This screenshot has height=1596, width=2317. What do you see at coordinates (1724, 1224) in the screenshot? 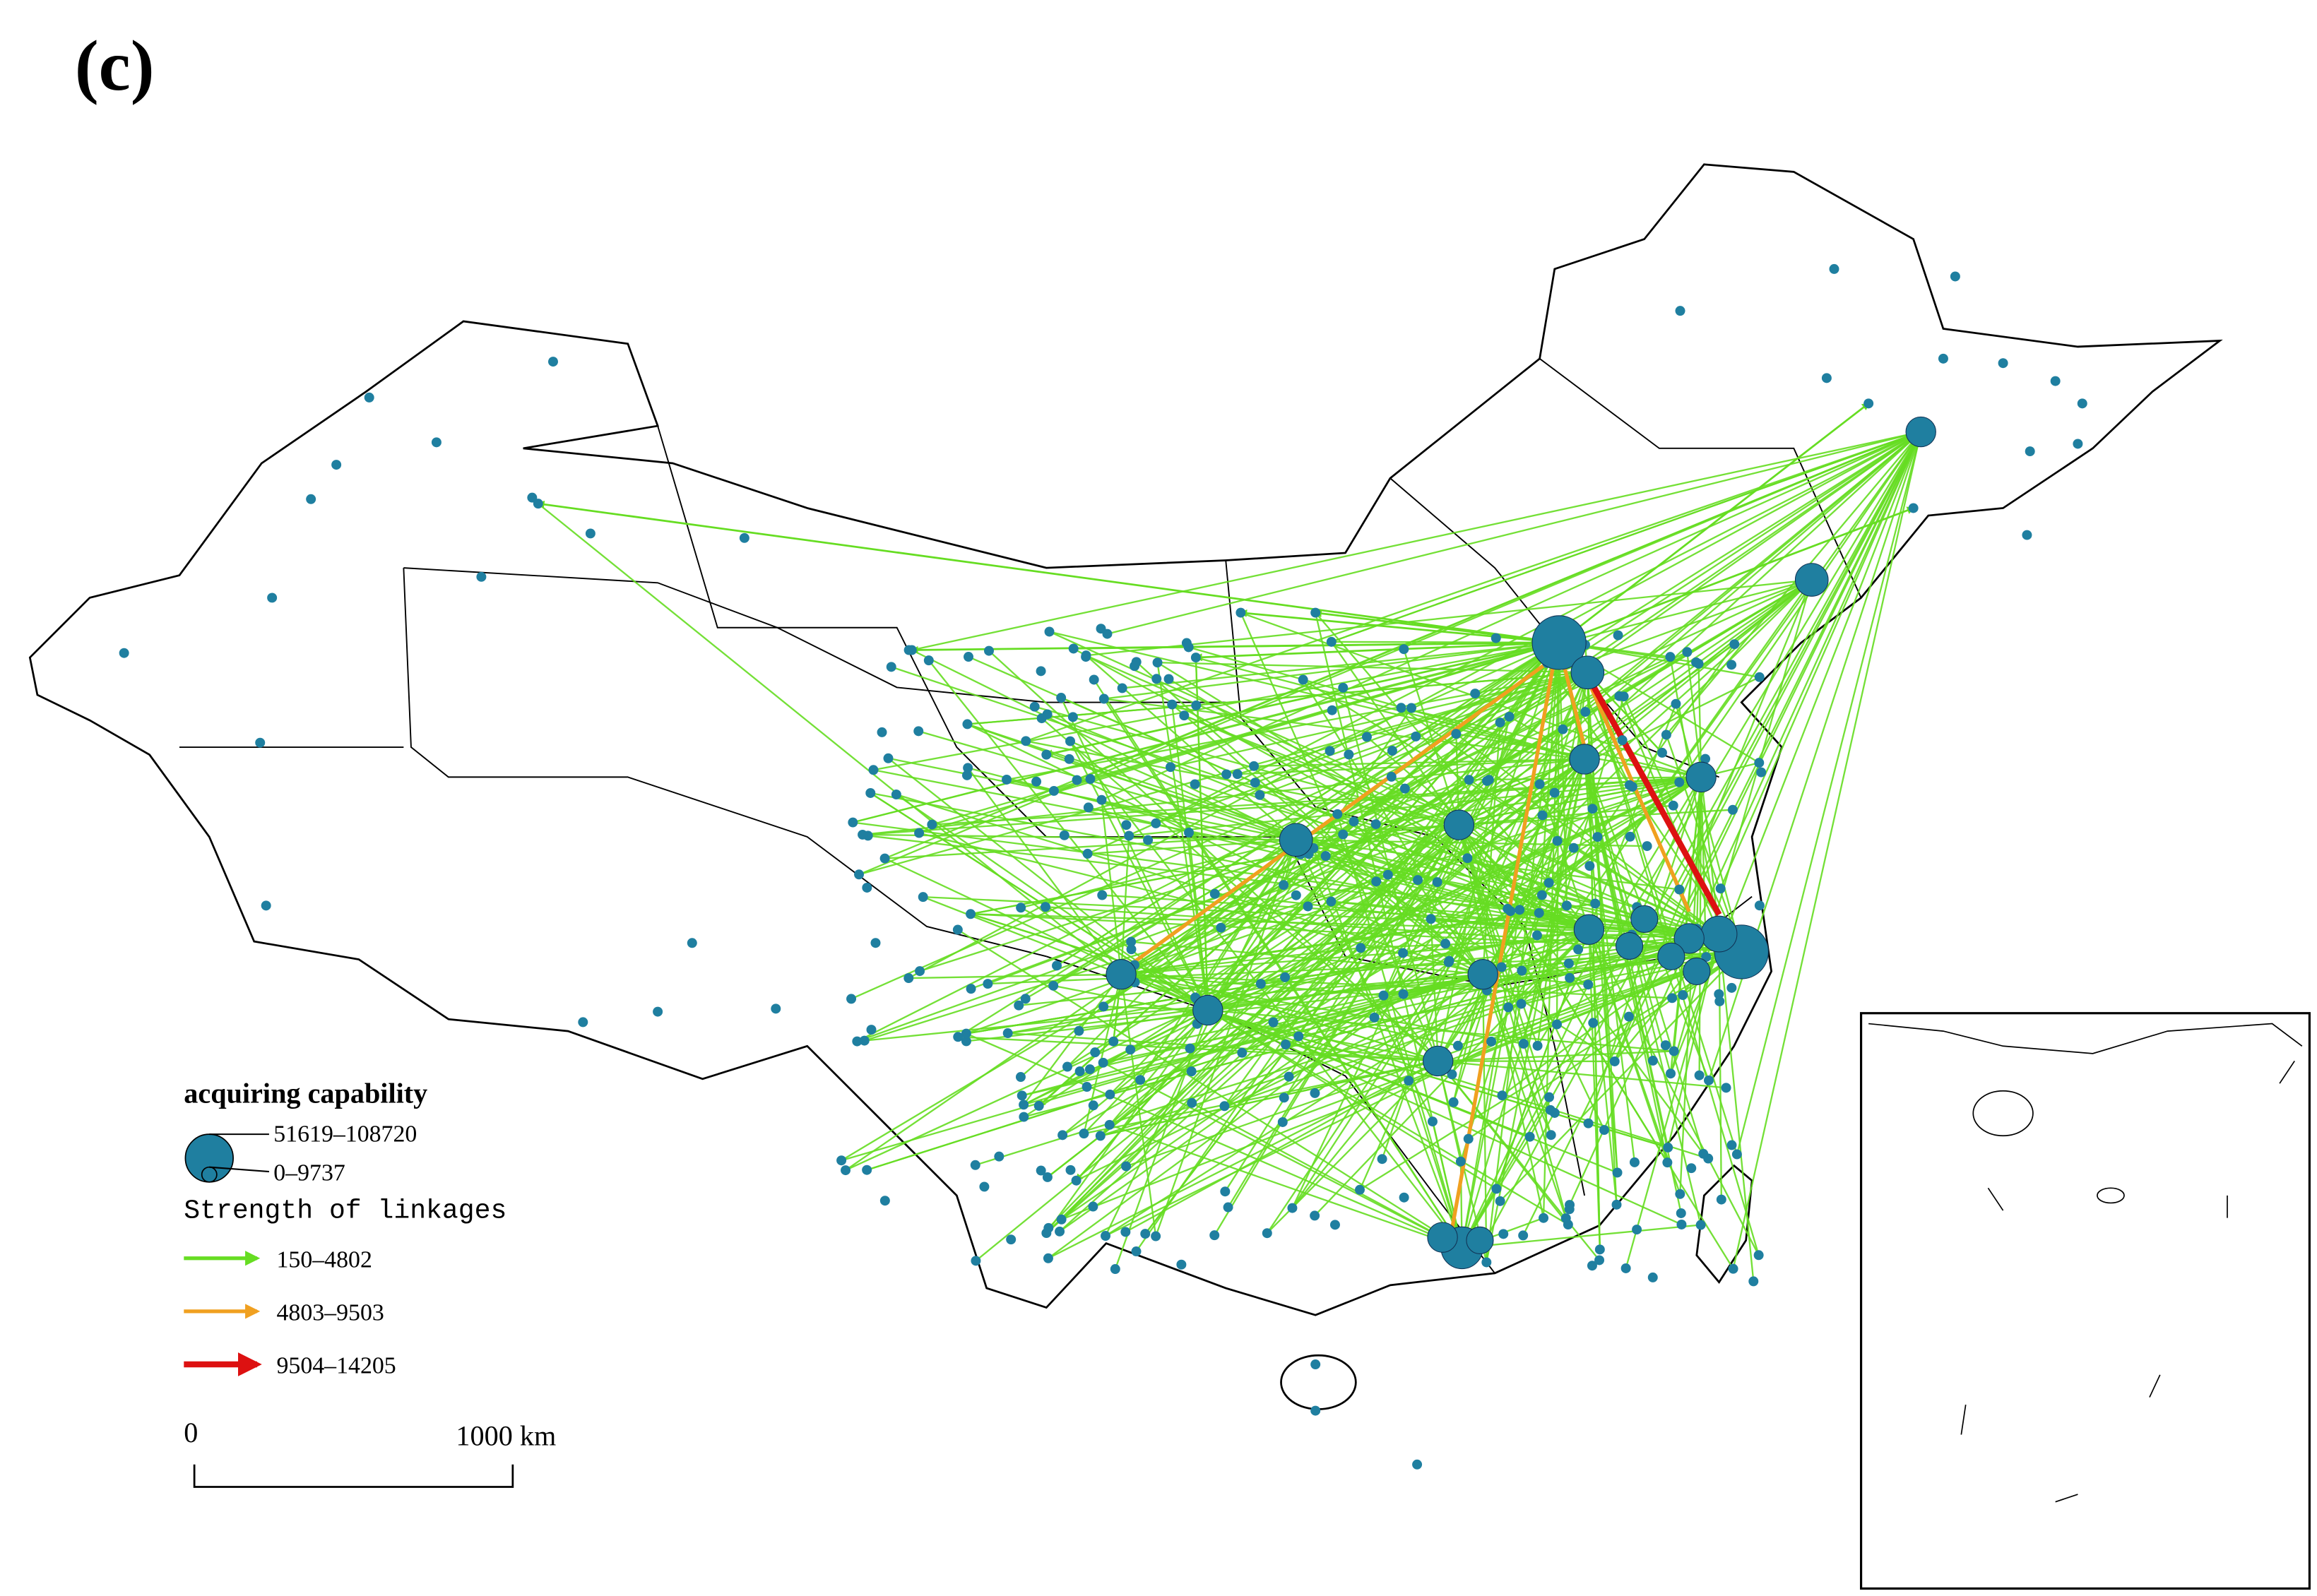
I see `taiwan` at bounding box center [1724, 1224].